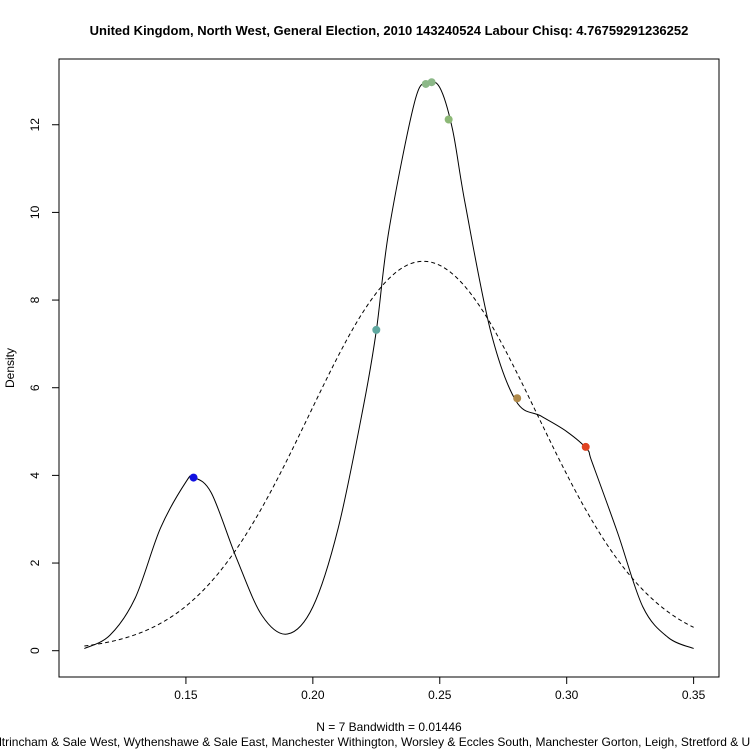 The height and width of the screenshot is (750, 750). What do you see at coordinates (694, 695) in the screenshot?
I see `x-tick-label: 0.35` at bounding box center [694, 695].